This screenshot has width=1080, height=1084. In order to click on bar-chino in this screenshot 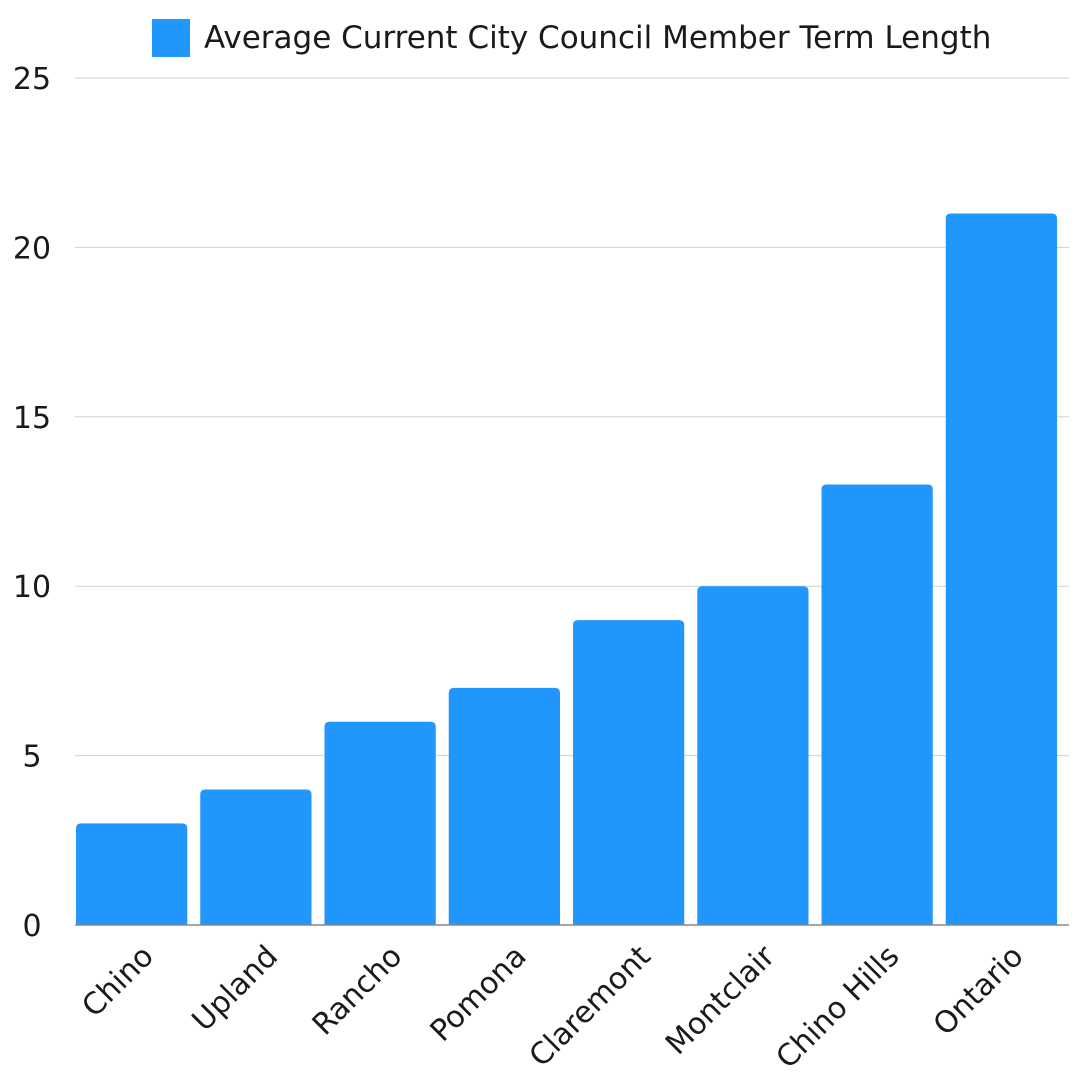, I will do `click(132, 874)`.